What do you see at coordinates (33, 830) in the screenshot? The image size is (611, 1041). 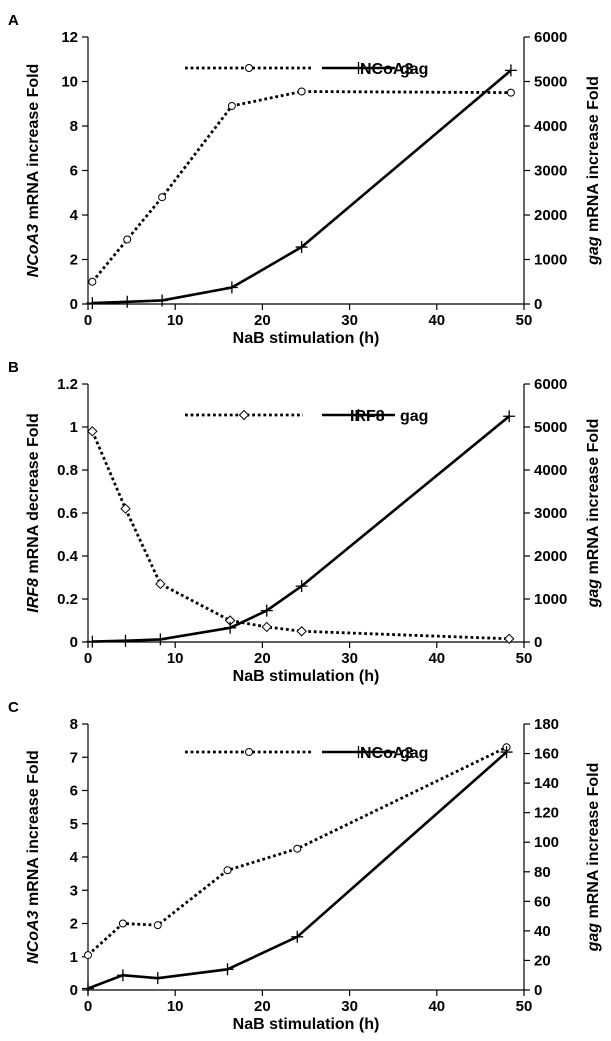 I see `panel-c-y-left-label-rest: mRNA increase Fold` at bounding box center [33, 830].